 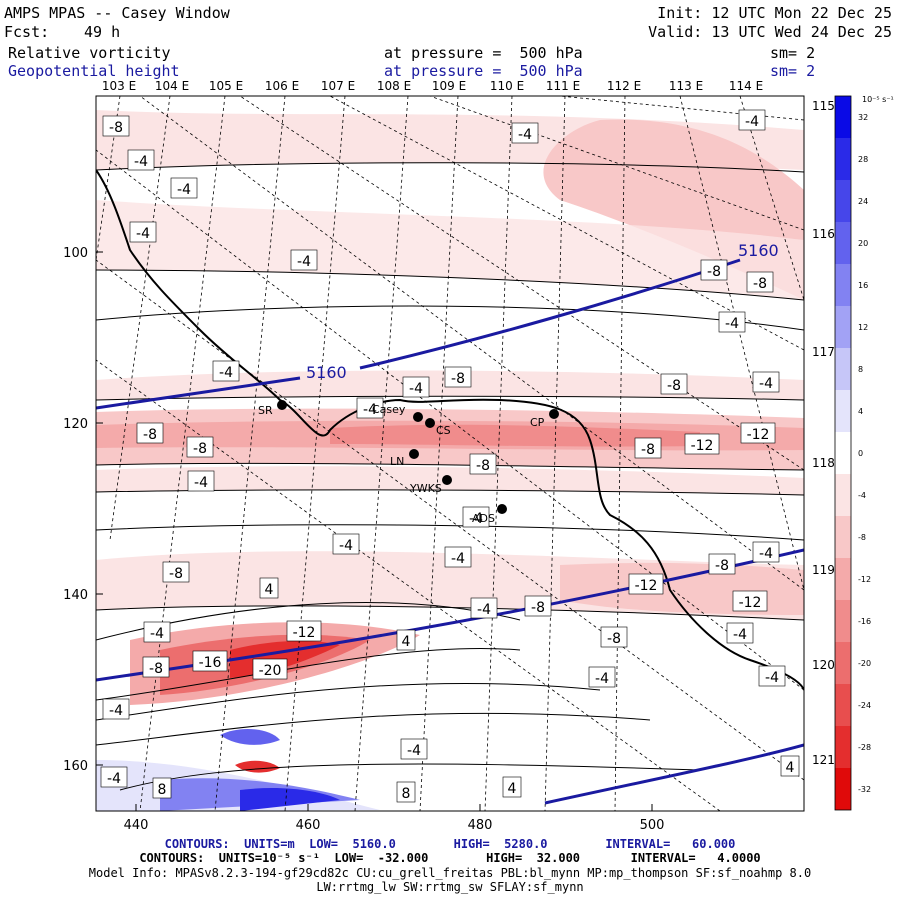 What do you see at coordinates (860, 369) in the screenshot?
I see `colorbar-label: 8` at bounding box center [860, 369].